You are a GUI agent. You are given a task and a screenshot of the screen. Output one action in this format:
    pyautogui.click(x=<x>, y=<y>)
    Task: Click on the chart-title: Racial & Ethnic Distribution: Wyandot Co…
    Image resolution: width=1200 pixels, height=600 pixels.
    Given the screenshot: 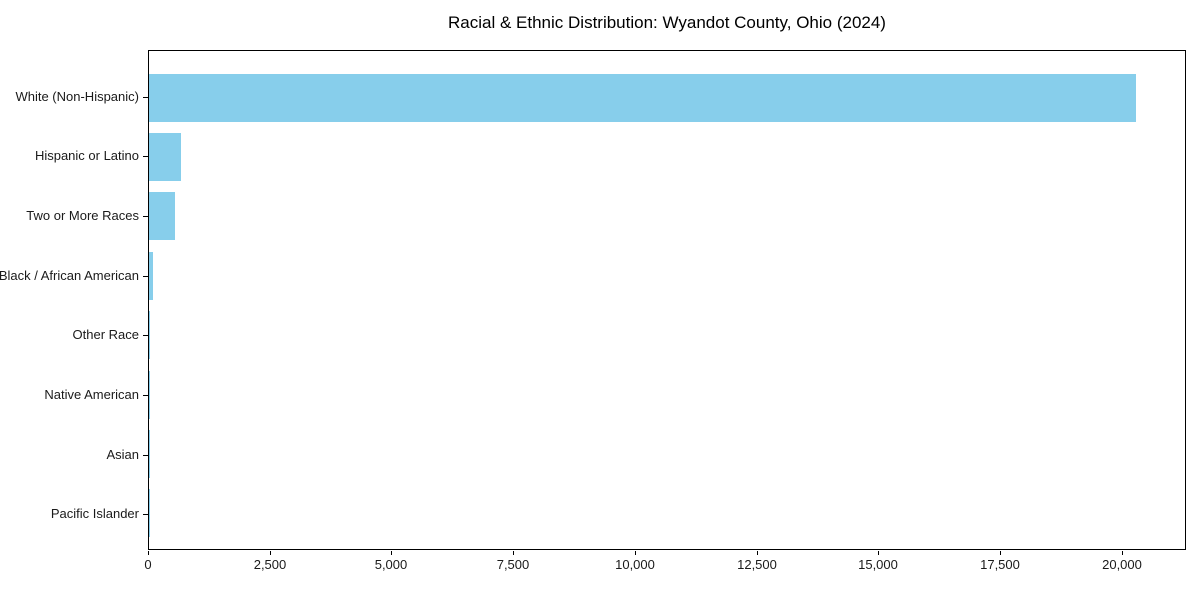 What is the action you would take?
    pyautogui.click(x=667, y=22)
    